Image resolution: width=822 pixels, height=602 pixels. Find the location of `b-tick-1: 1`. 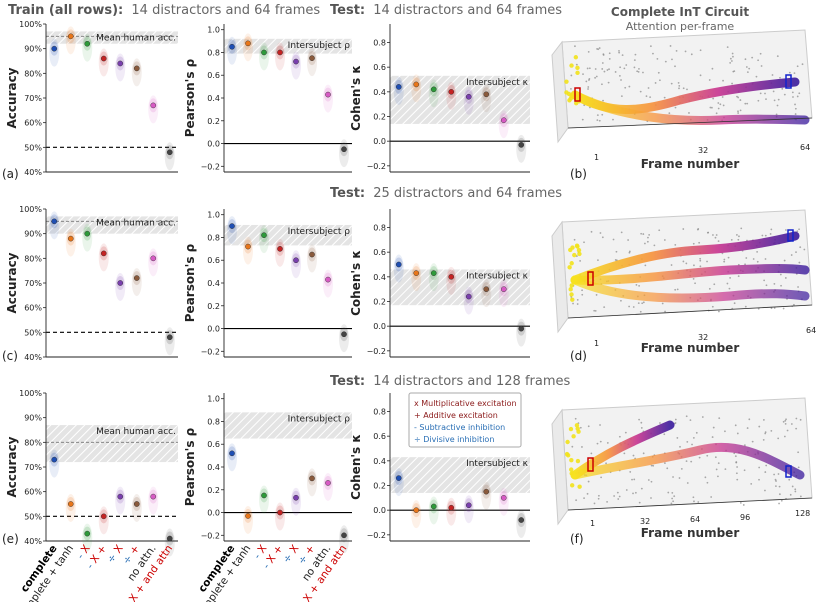

b-tick-1: 1 is located at coordinates (596, 157).